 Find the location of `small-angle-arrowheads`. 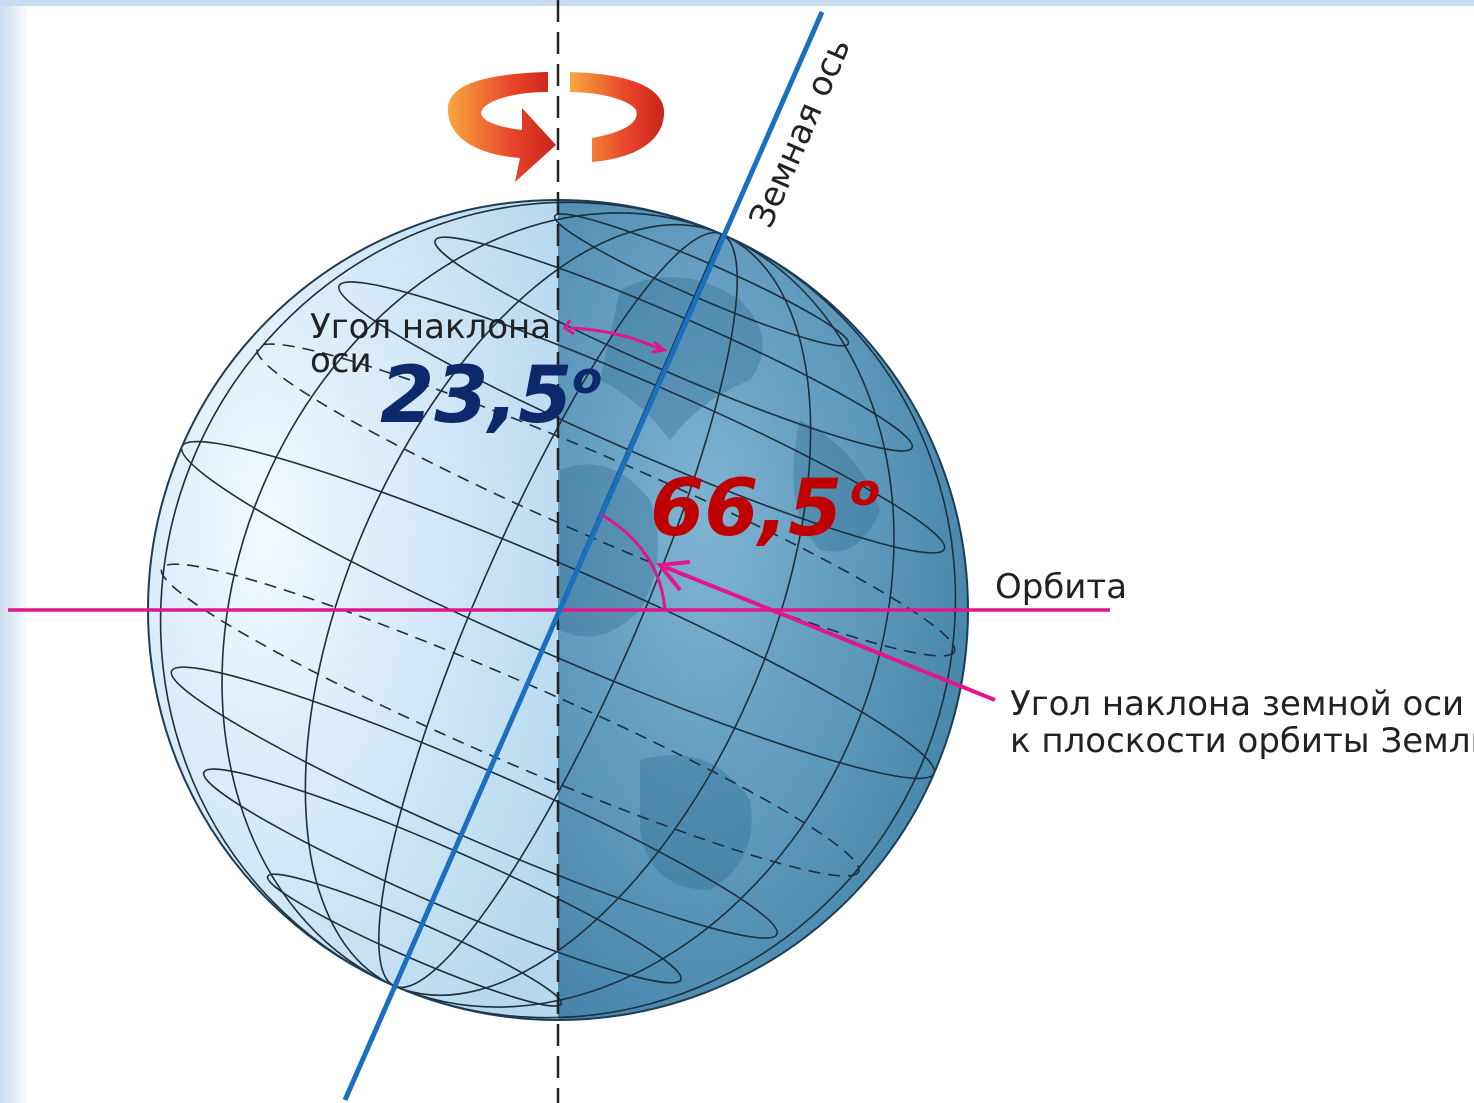

small-angle-arrowheads is located at coordinates (615, 336).